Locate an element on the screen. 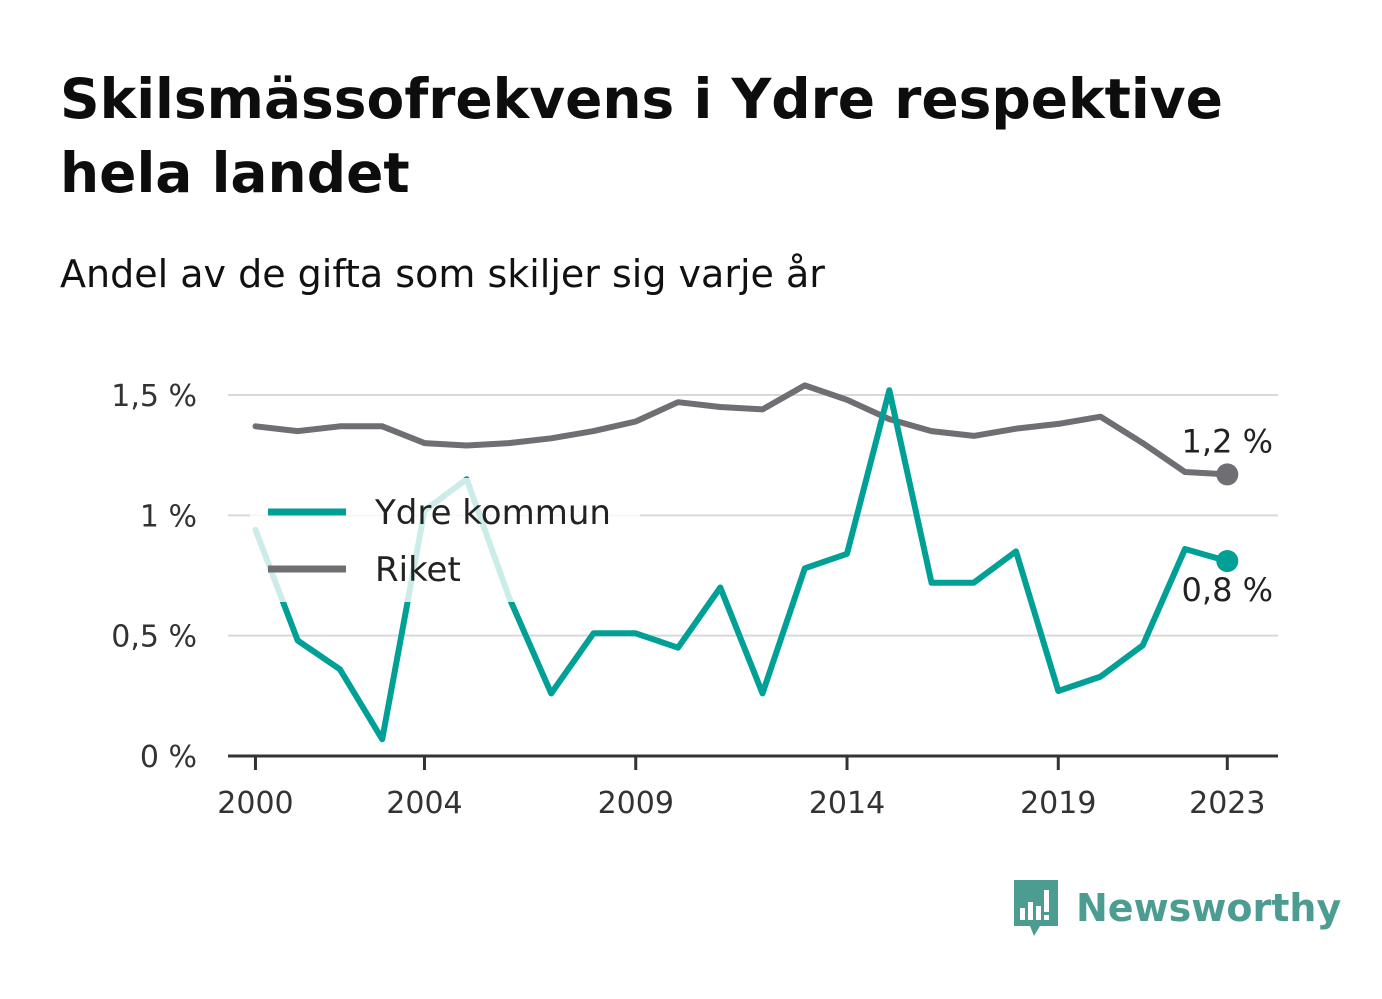 The width and height of the screenshot is (1382, 999). legend-label-ydre: Ydre kommun is located at coordinates (492, 513).